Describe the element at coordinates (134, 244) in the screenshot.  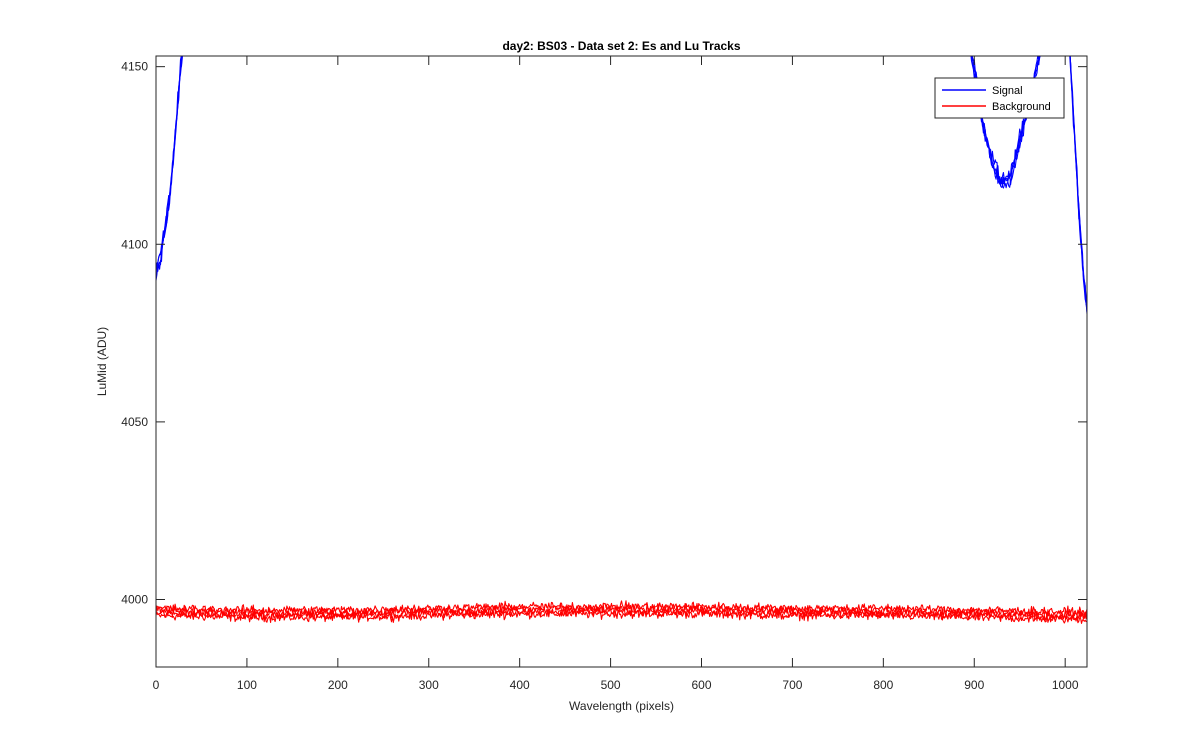
I see `y-tick-label: 4100` at that location.